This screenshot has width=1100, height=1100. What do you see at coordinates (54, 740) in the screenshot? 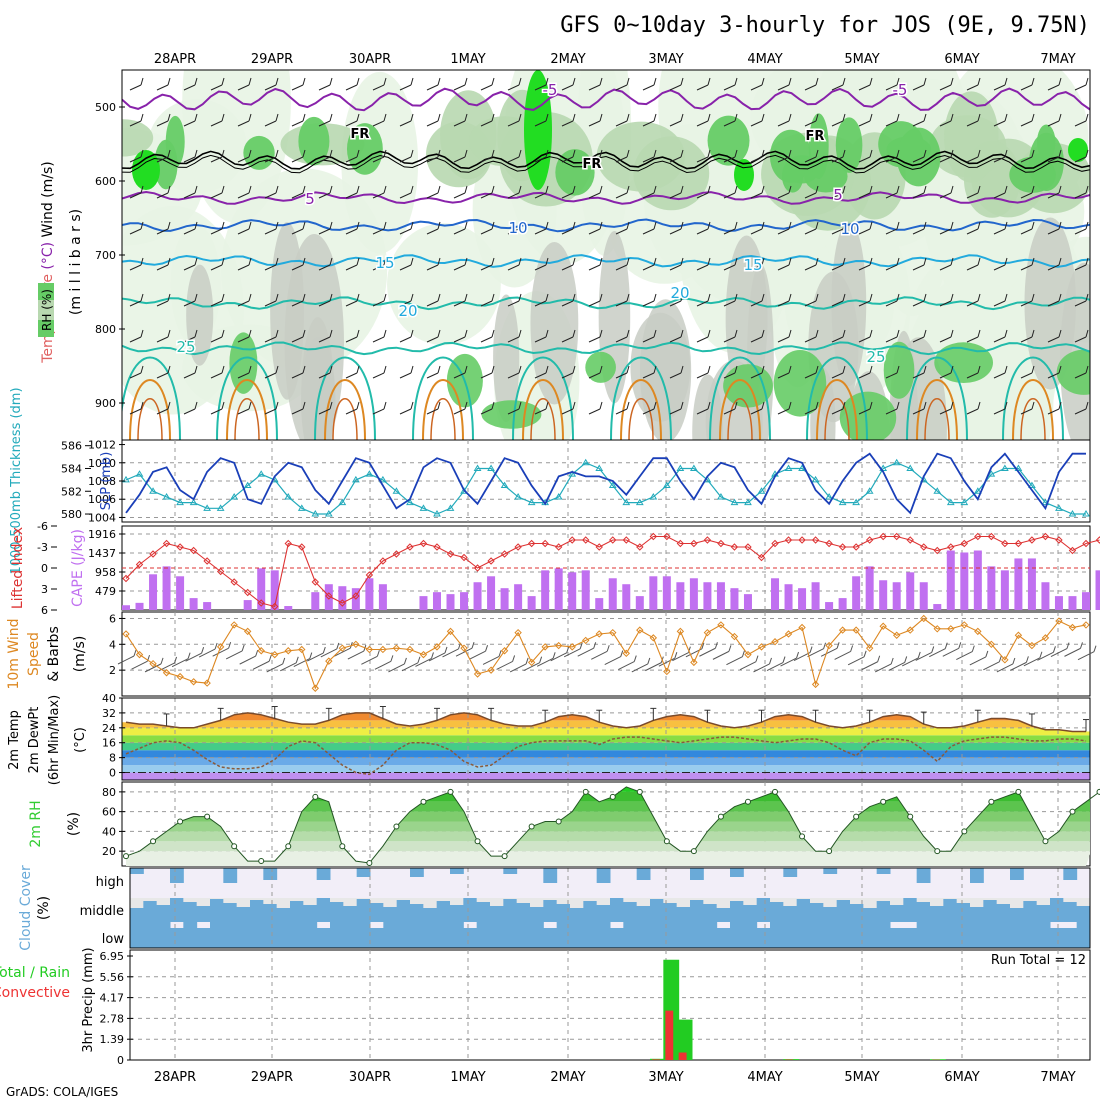
I see `temp-ylabel-3: (6hr Min/Max)` at bounding box center [54, 740].